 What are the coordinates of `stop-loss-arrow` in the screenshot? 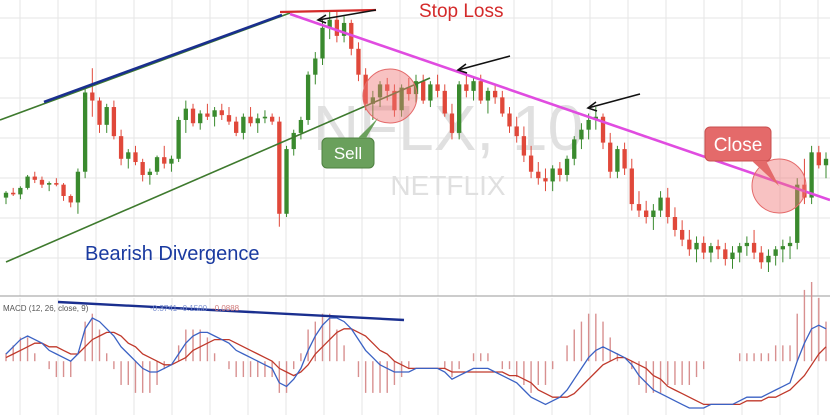 It's located at (347, 15).